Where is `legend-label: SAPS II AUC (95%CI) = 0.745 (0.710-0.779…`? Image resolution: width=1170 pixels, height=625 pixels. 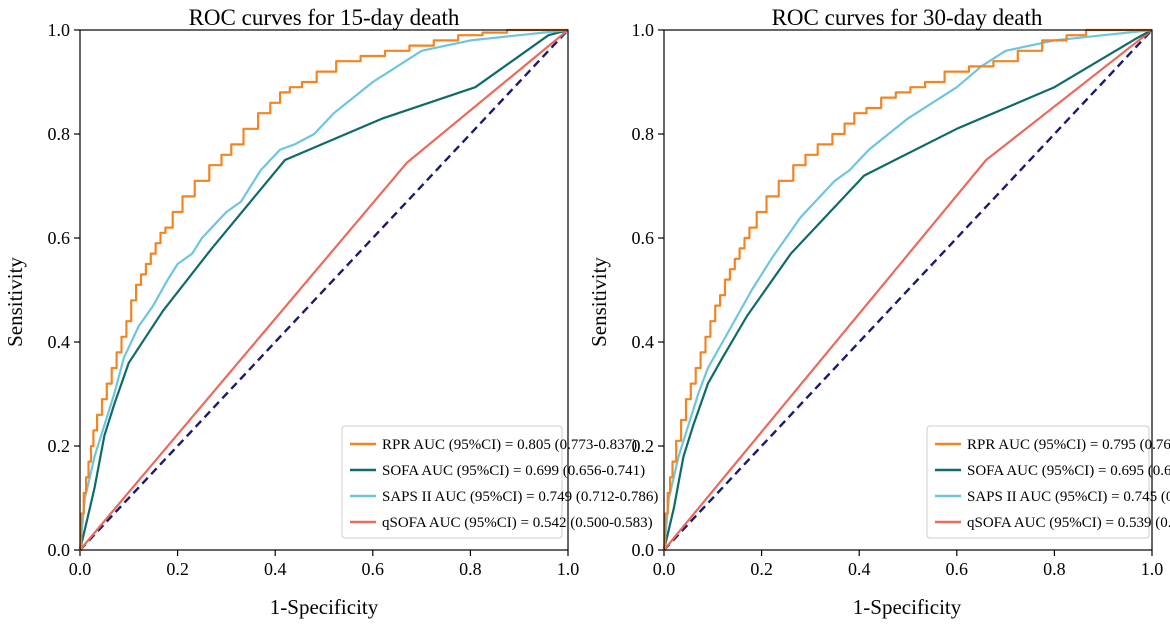
legend-label: SAPS II AUC (95%CI) = 0.745 (0.710-0.779… is located at coordinates (1068, 497).